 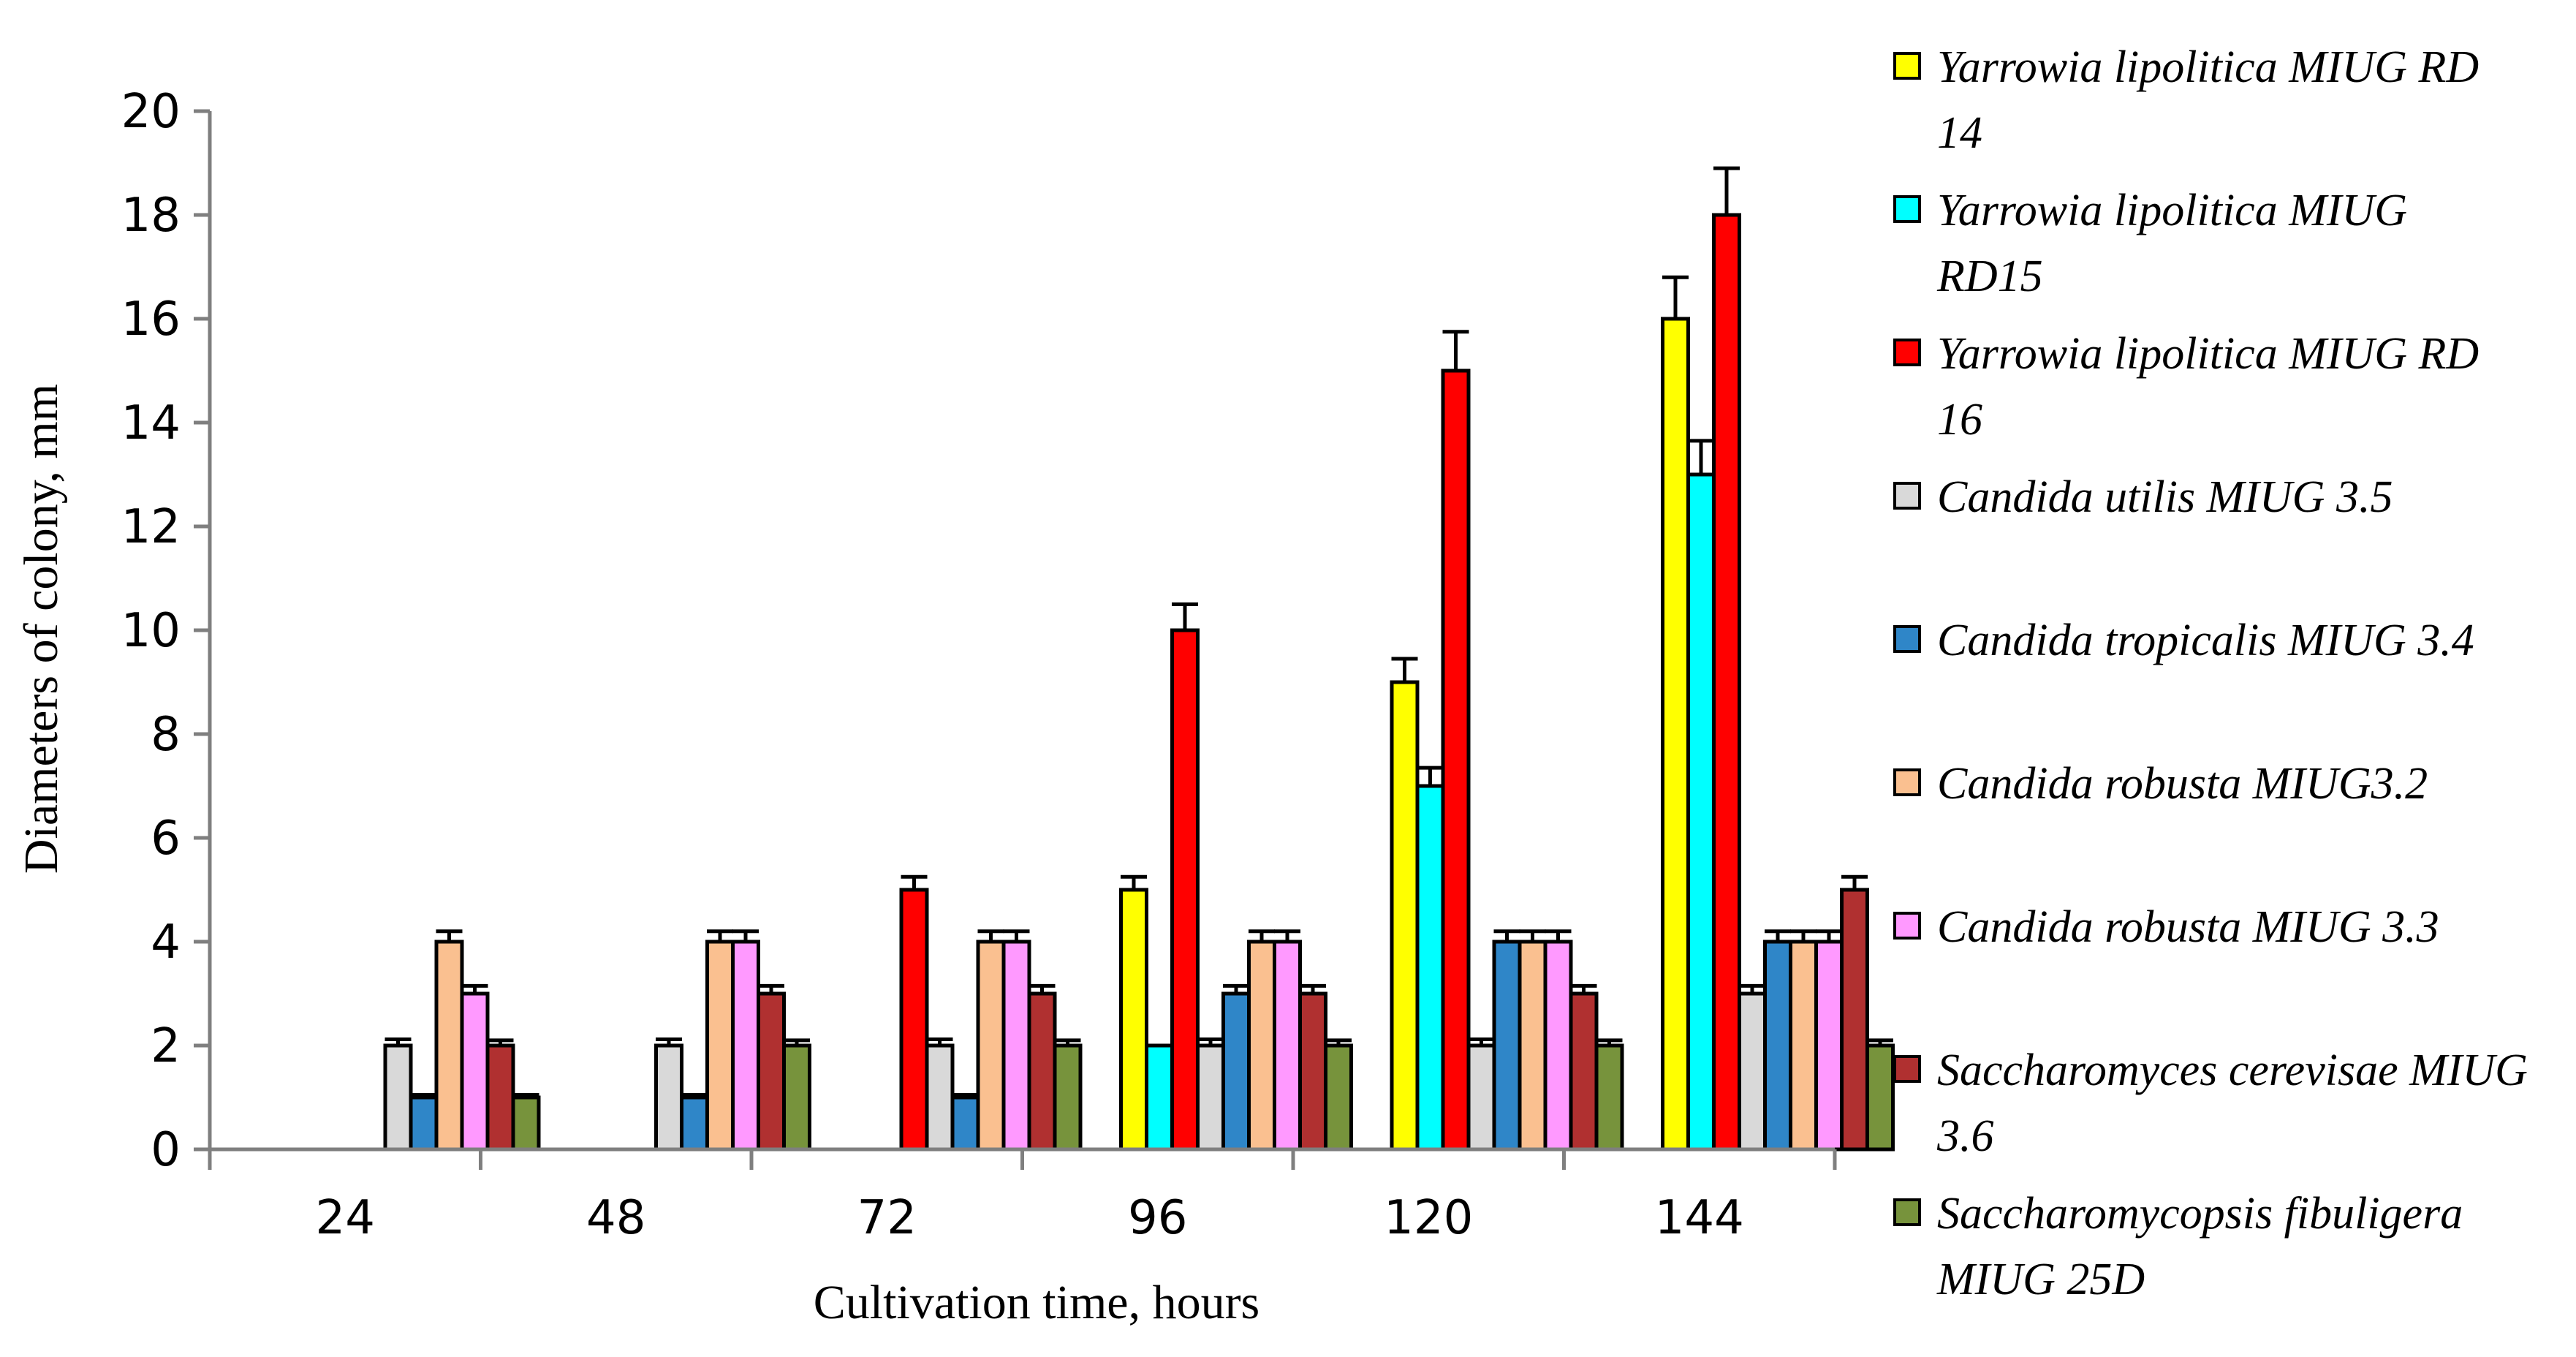 I want to click on x-tick-label: 48, so click(x=615, y=1218).